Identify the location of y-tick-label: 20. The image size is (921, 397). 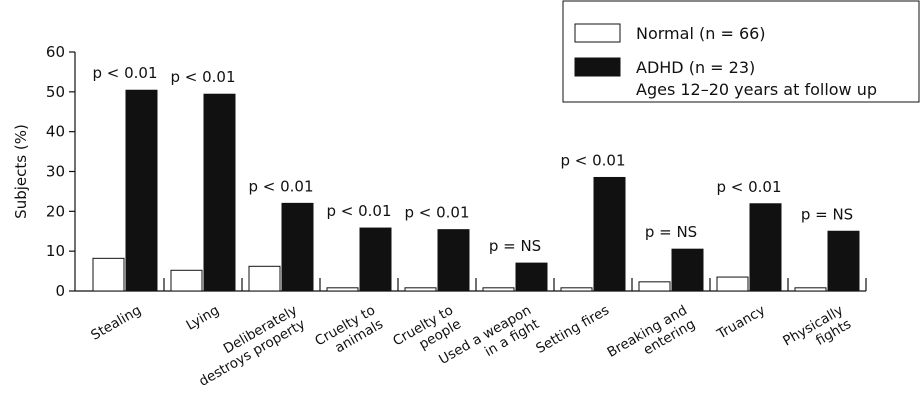
(55, 211).